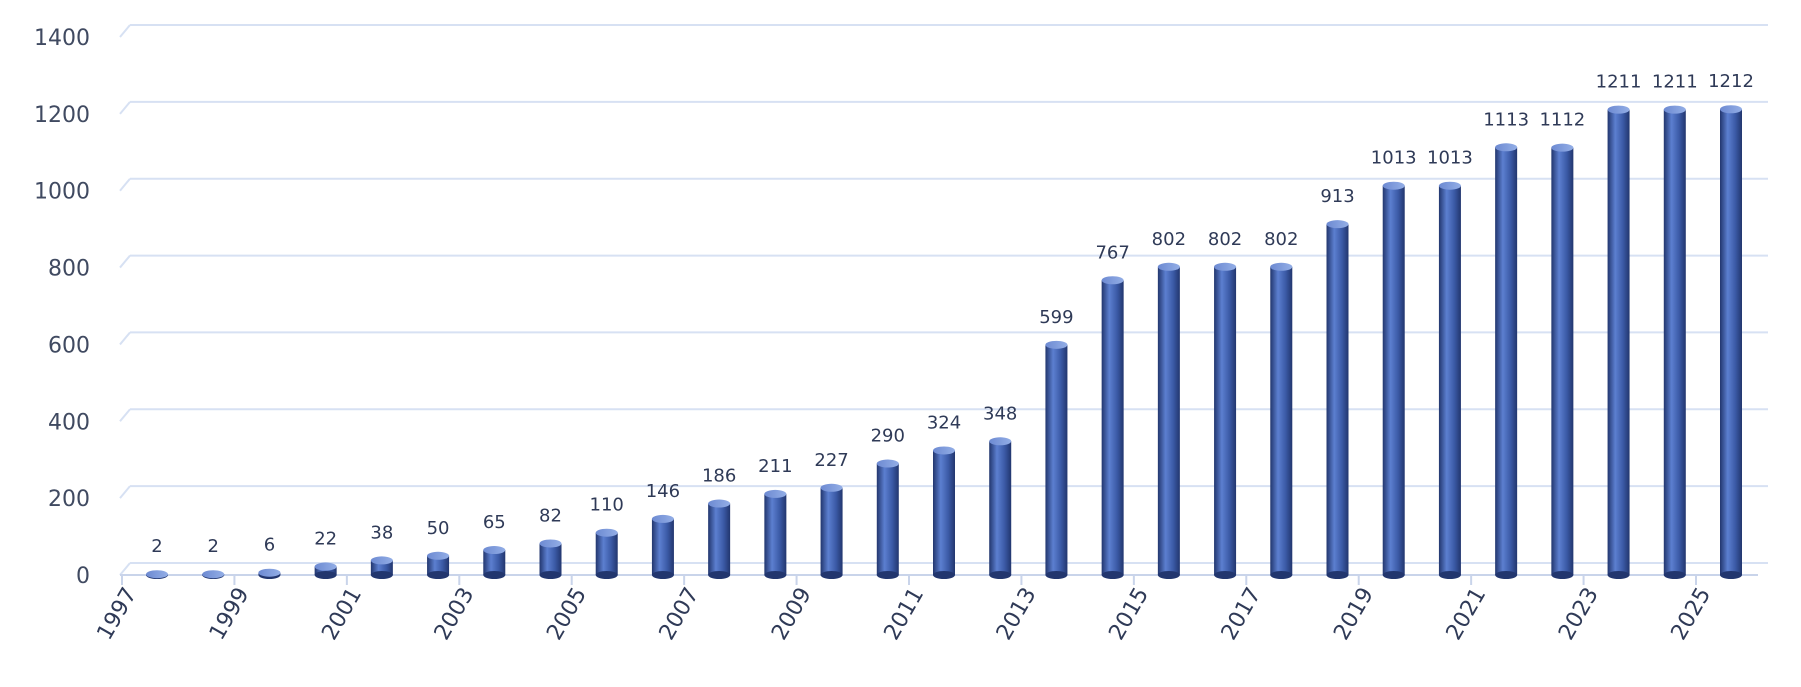  Describe the element at coordinates (1731, 81) in the screenshot. I see `data-label: 1212` at that location.